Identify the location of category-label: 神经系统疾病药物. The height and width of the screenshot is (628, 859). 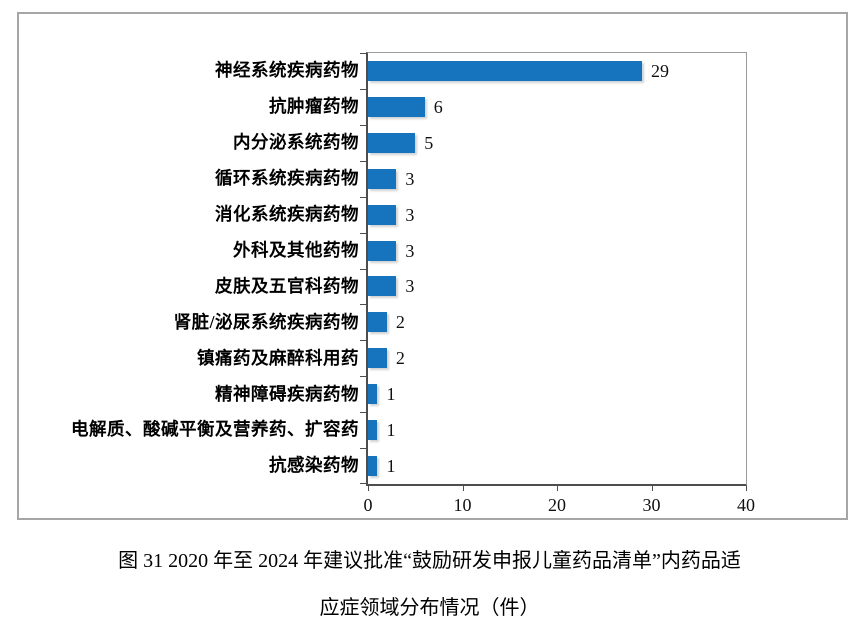
(287, 70).